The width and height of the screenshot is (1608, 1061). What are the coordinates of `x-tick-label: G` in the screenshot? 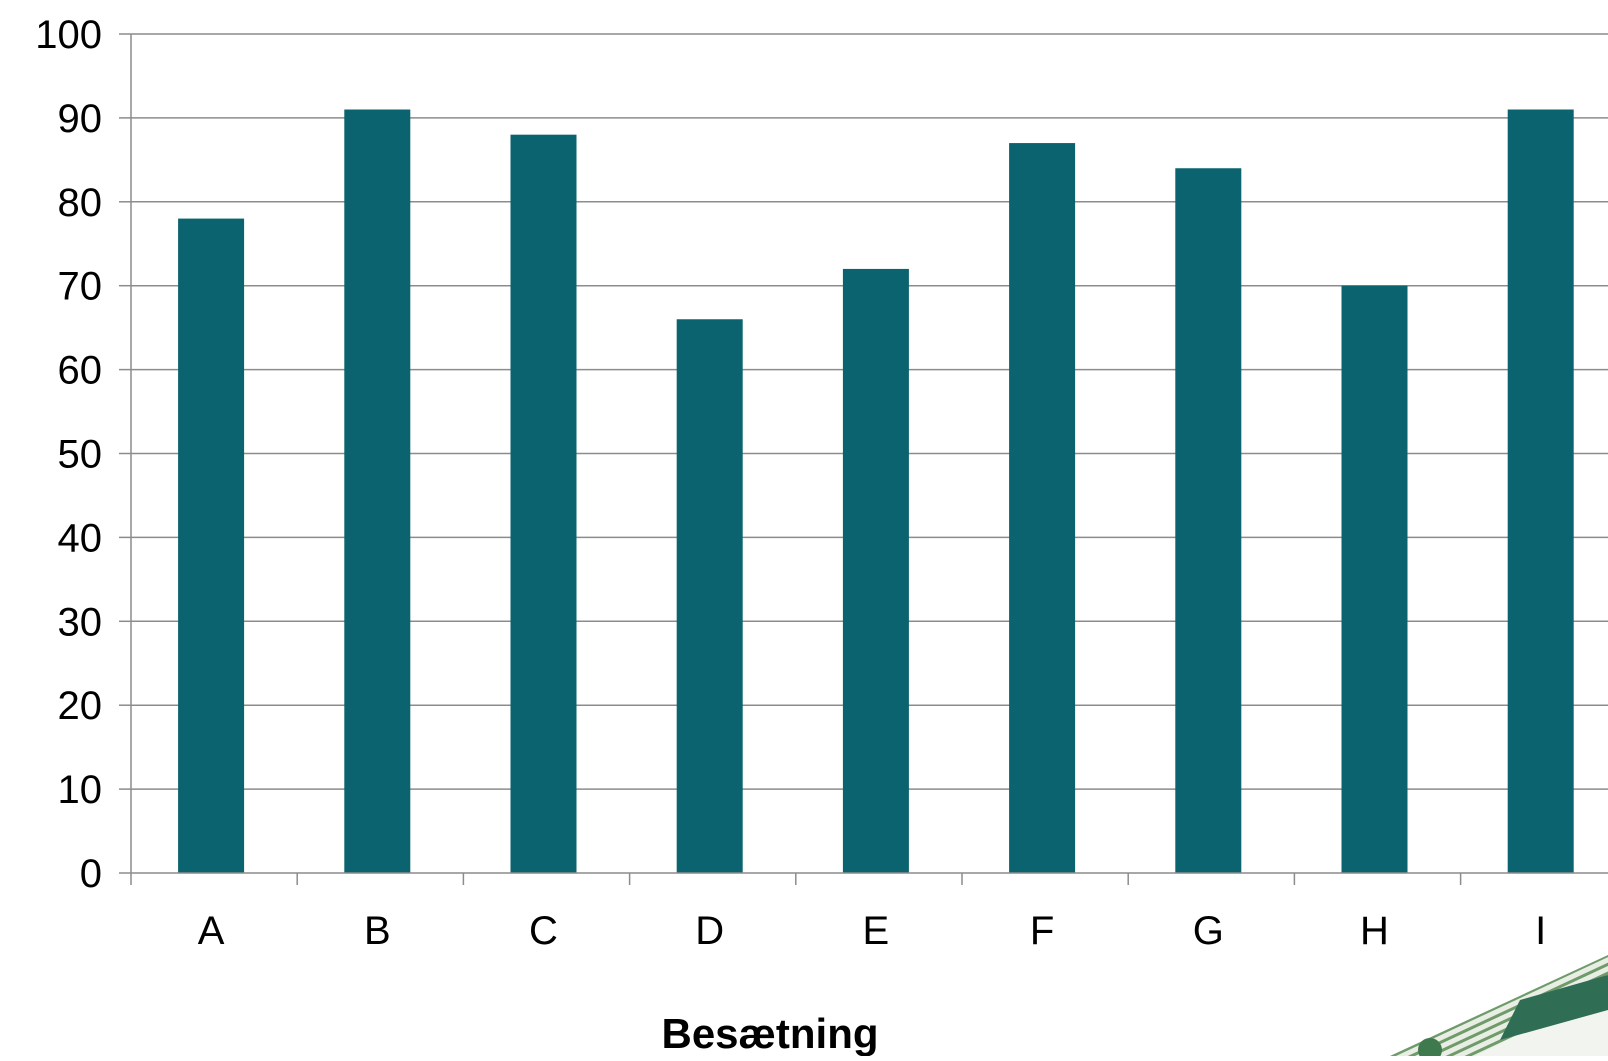 It's located at (1208, 931).